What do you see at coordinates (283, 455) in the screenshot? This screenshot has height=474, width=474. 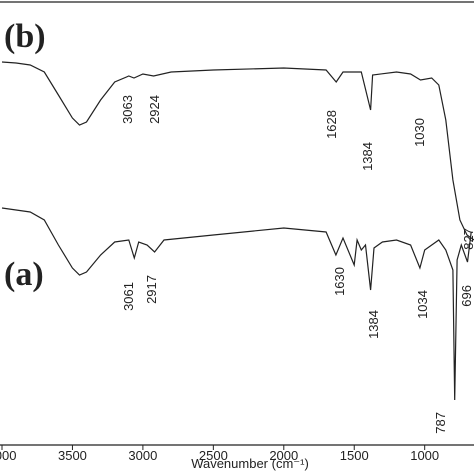 I see `x-tick-label: 2000` at bounding box center [283, 455].